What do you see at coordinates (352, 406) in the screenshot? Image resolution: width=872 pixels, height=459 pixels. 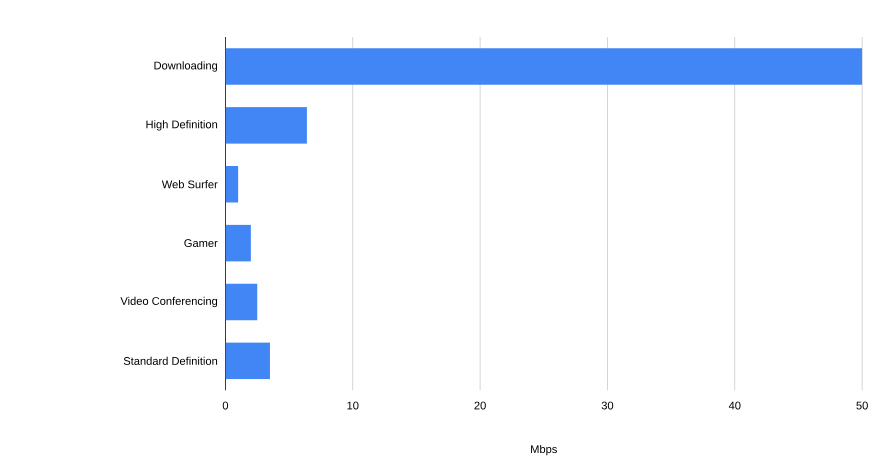 I see `x-tick-label: 10` at bounding box center [352, 406].